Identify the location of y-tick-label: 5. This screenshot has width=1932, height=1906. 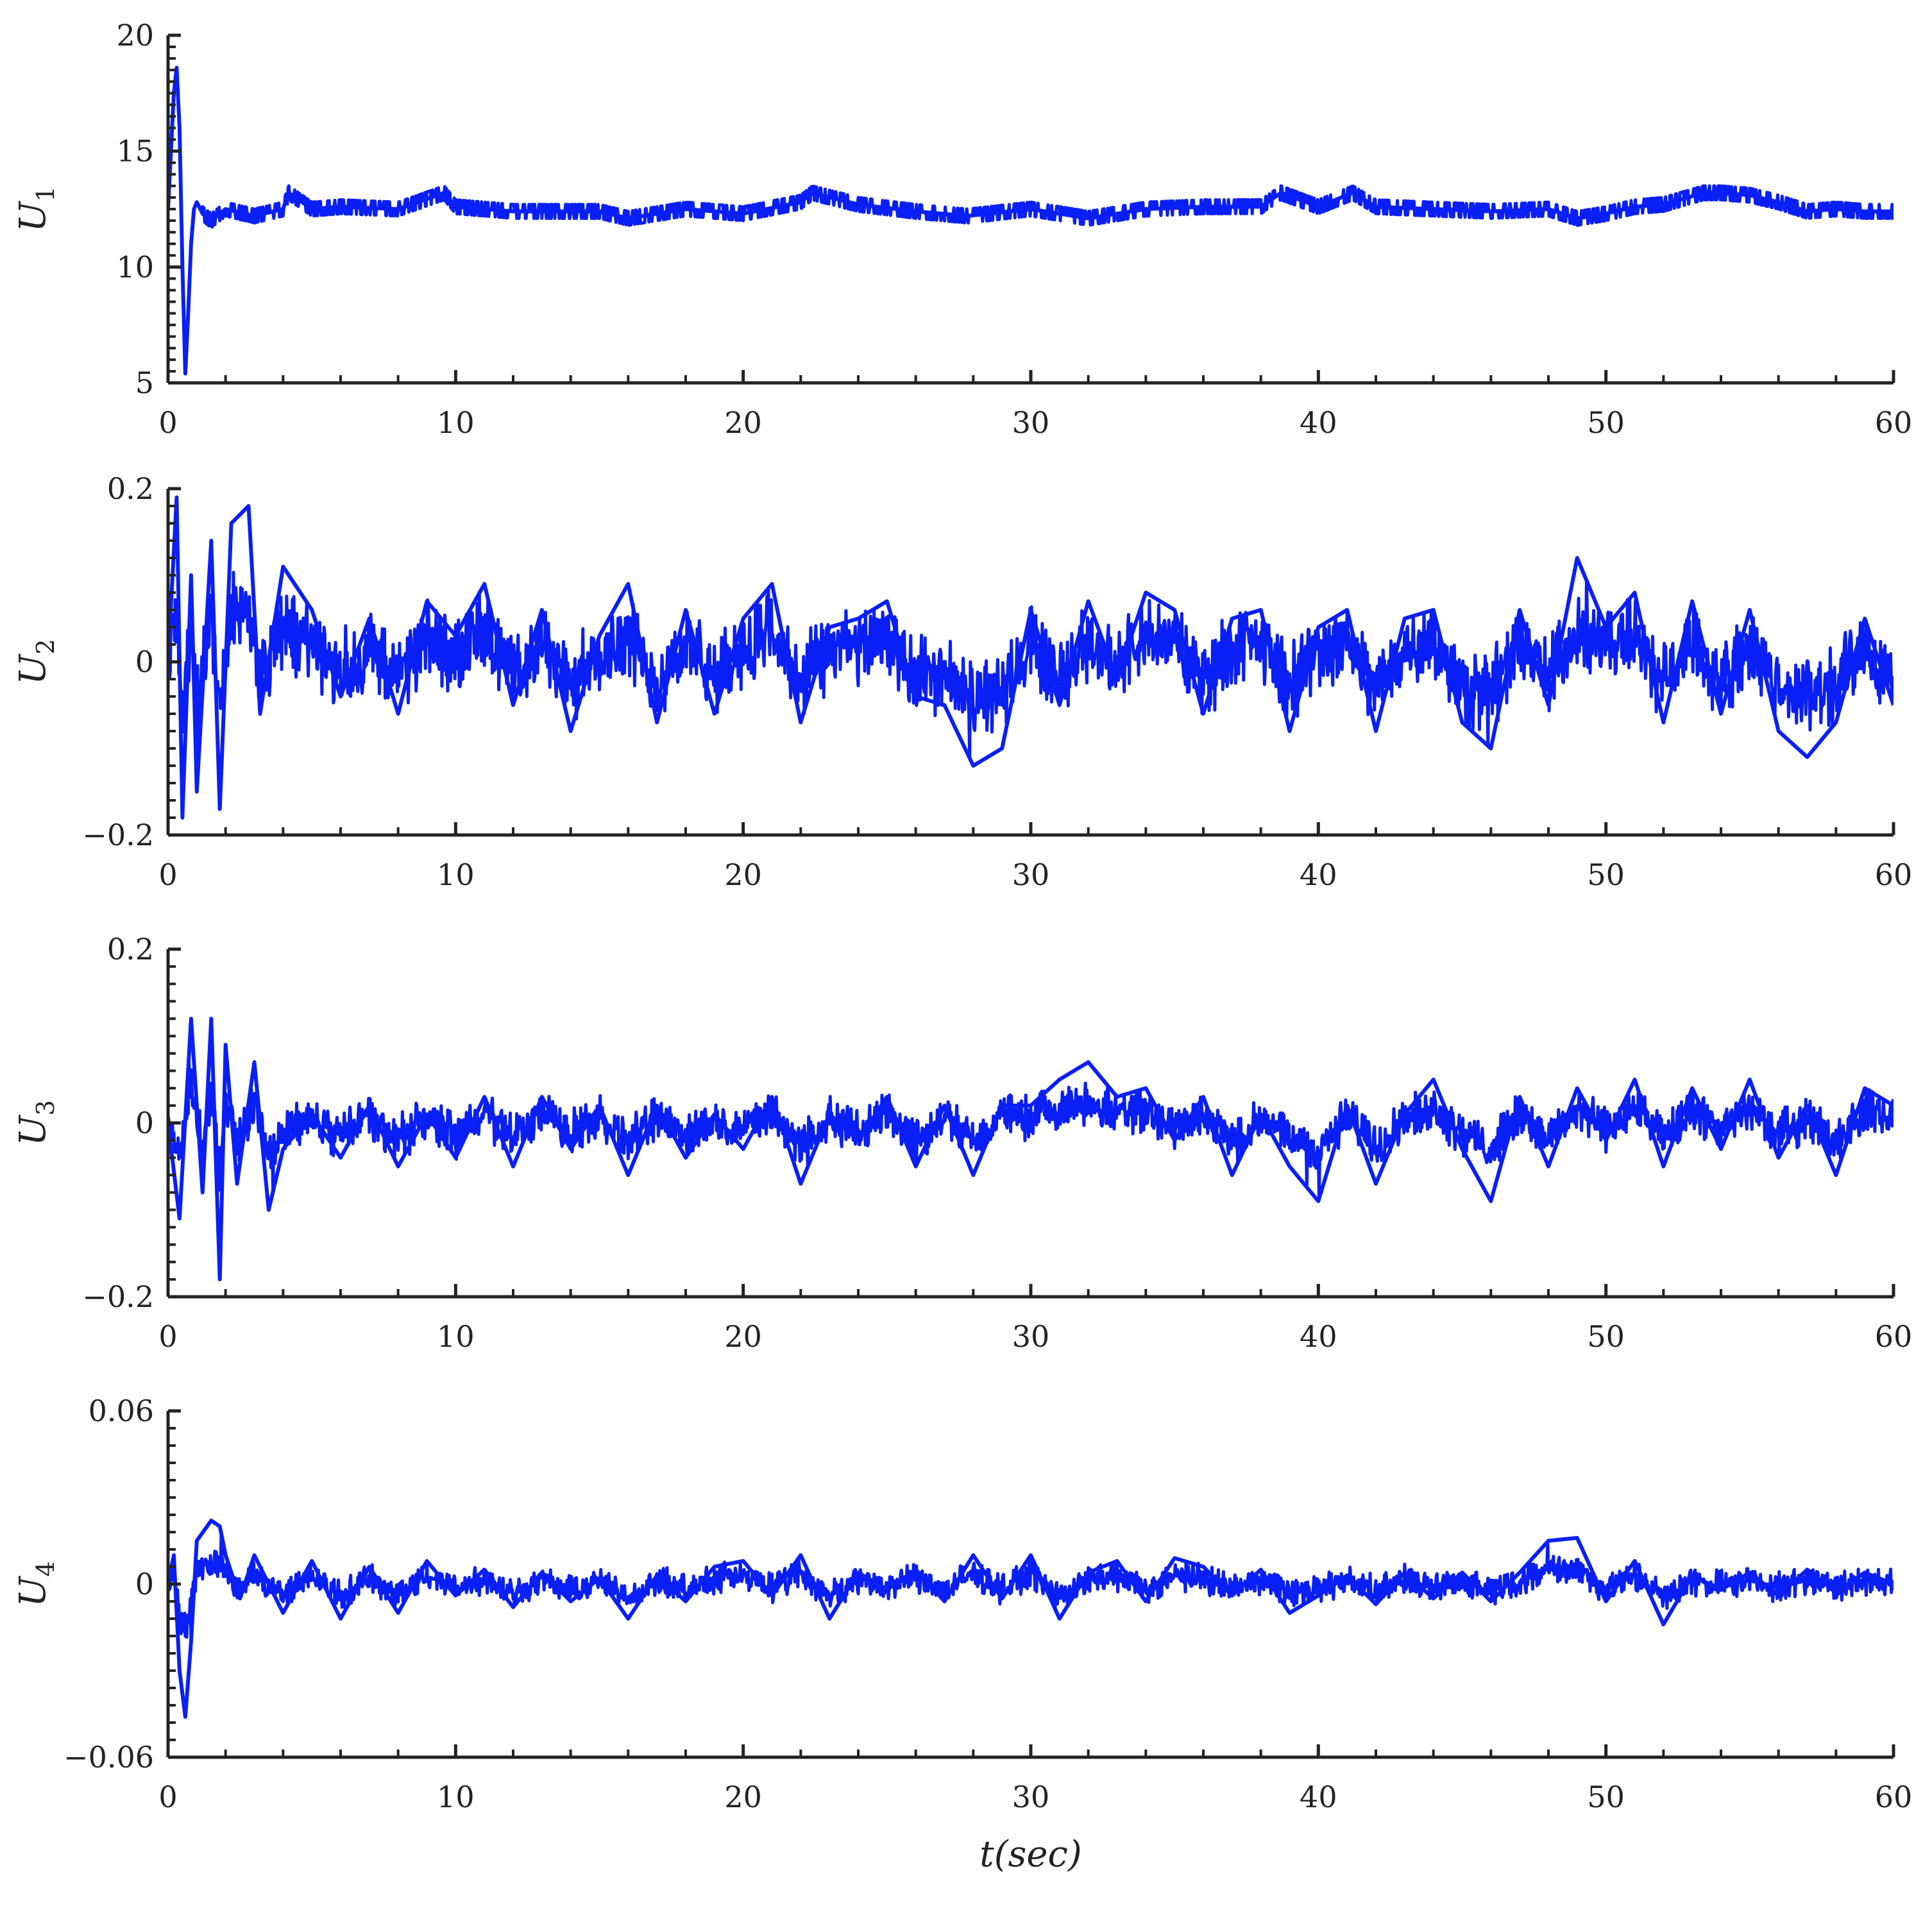
(144, 383).